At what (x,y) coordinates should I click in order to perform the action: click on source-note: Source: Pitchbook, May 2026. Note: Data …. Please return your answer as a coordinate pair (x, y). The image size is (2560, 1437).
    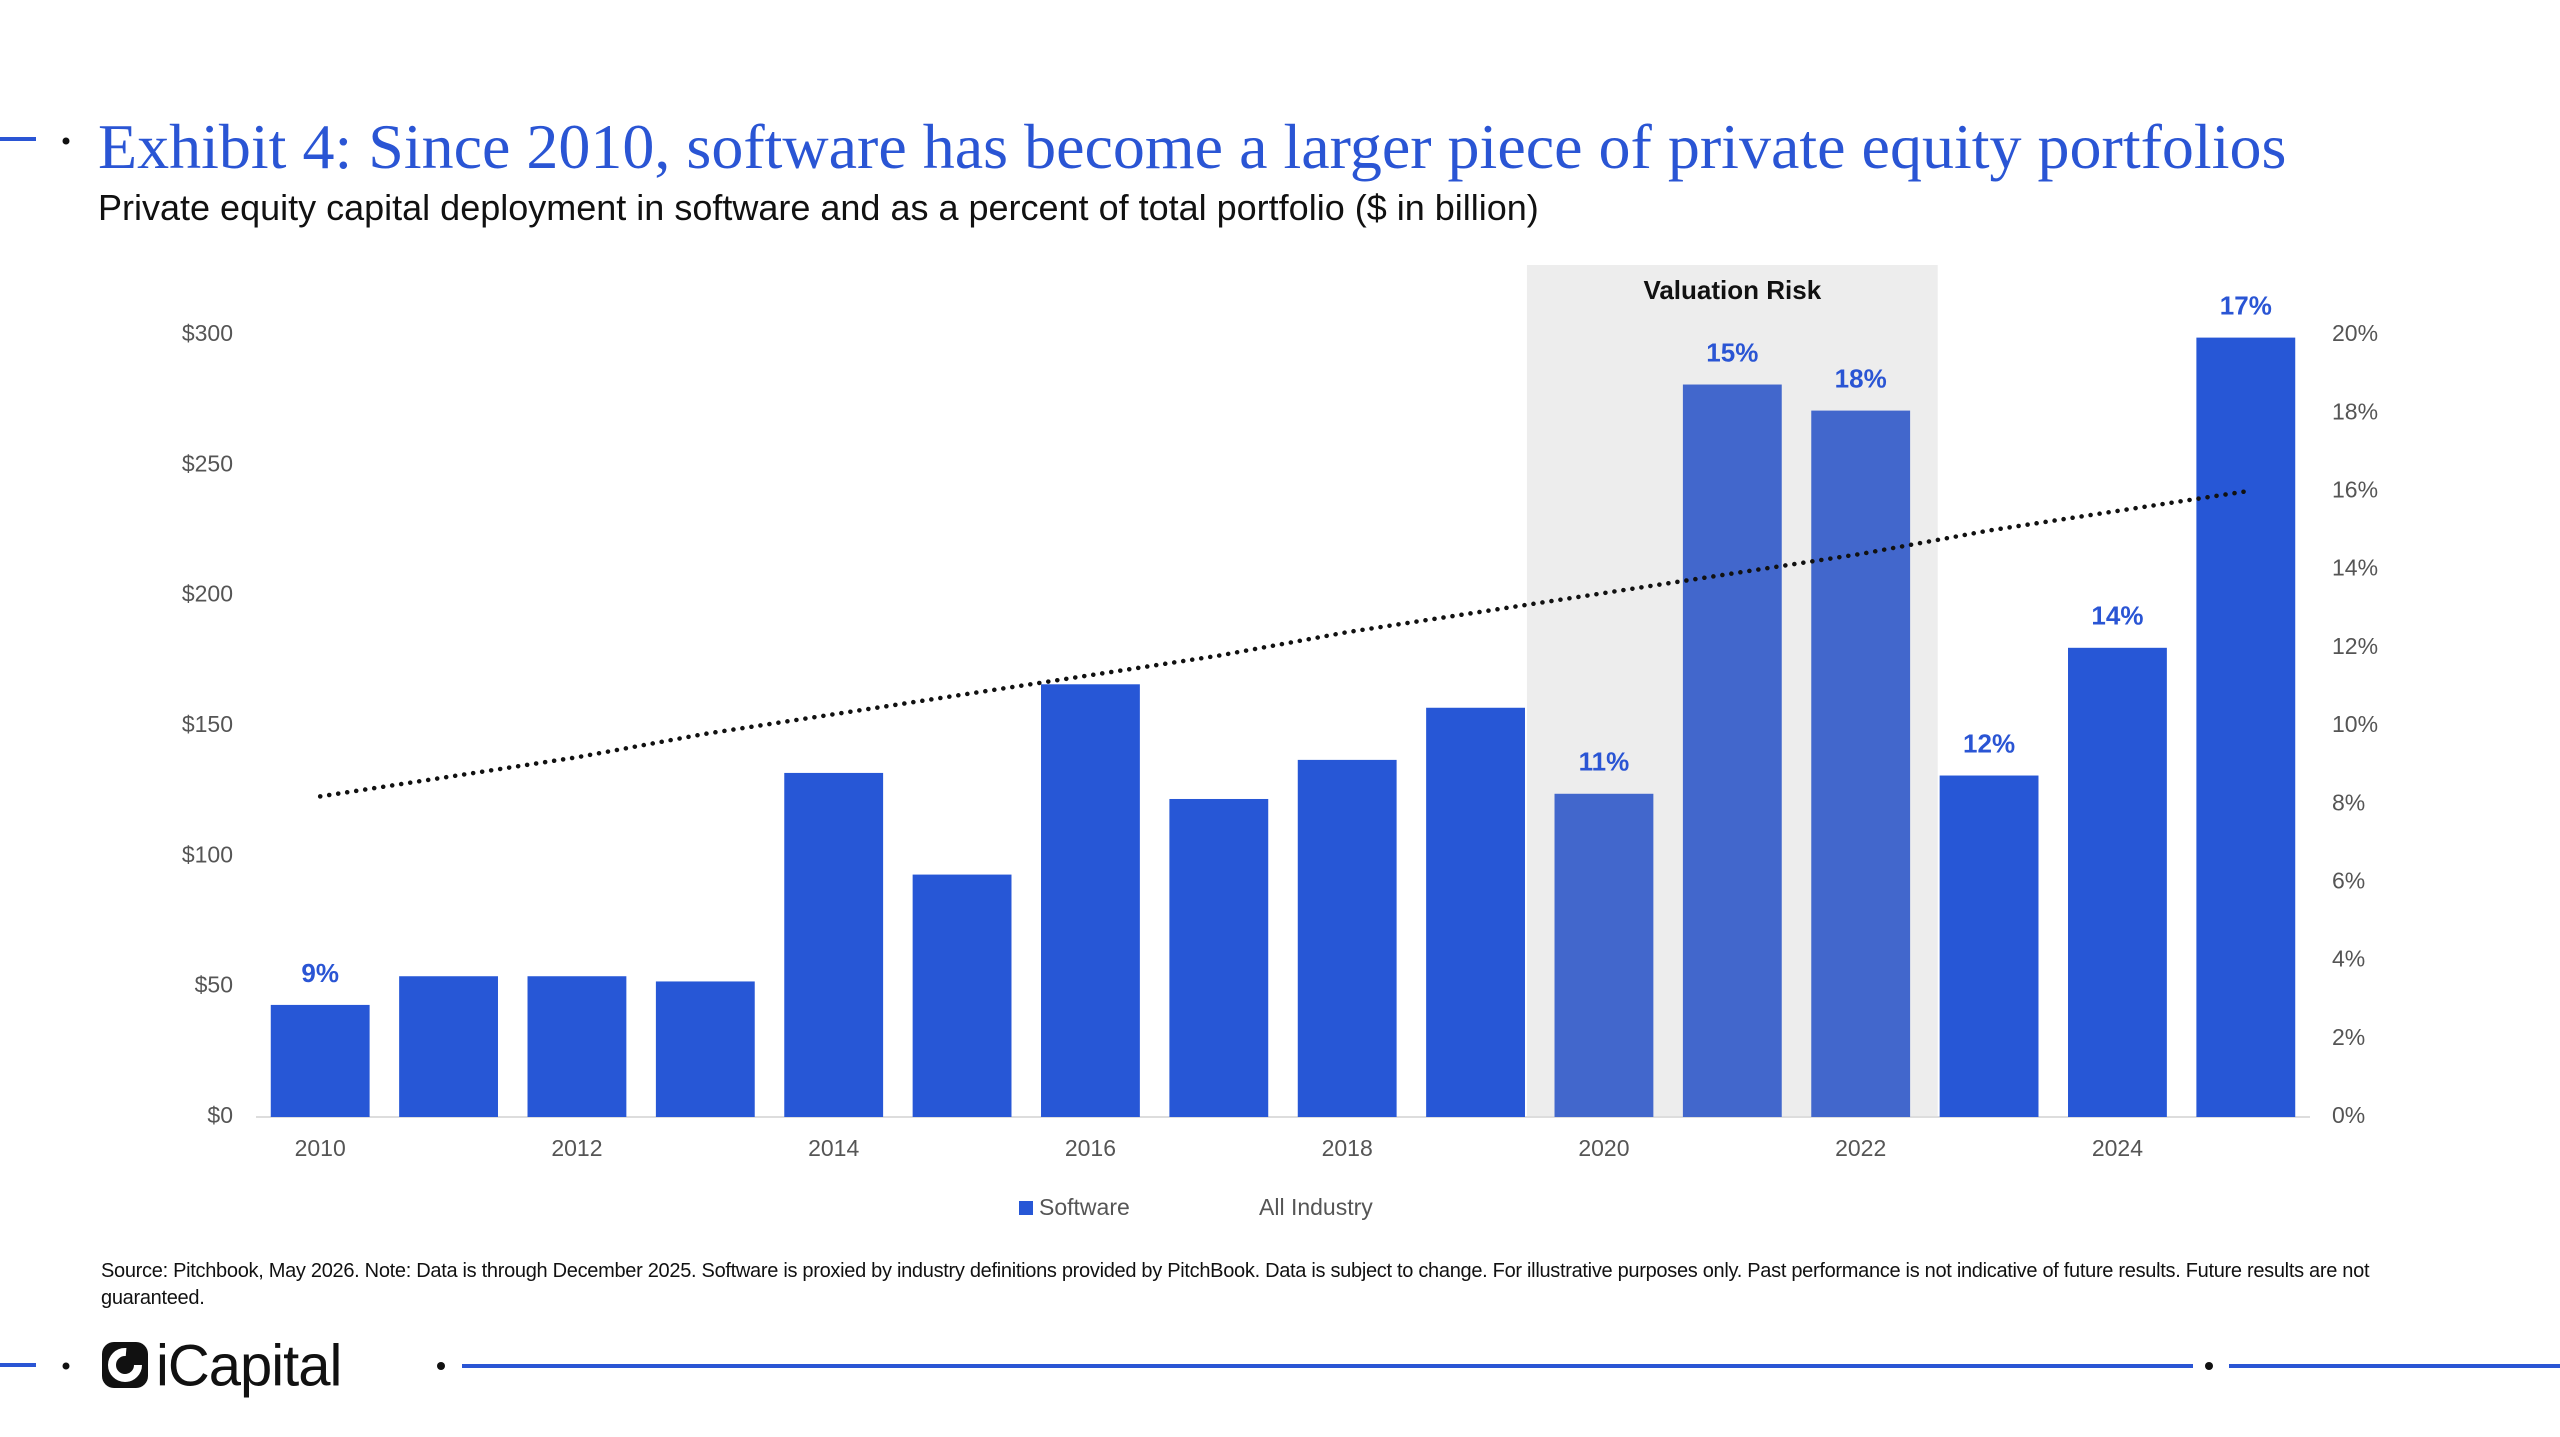
    Looking at the image, I should click on (1235, 1284).